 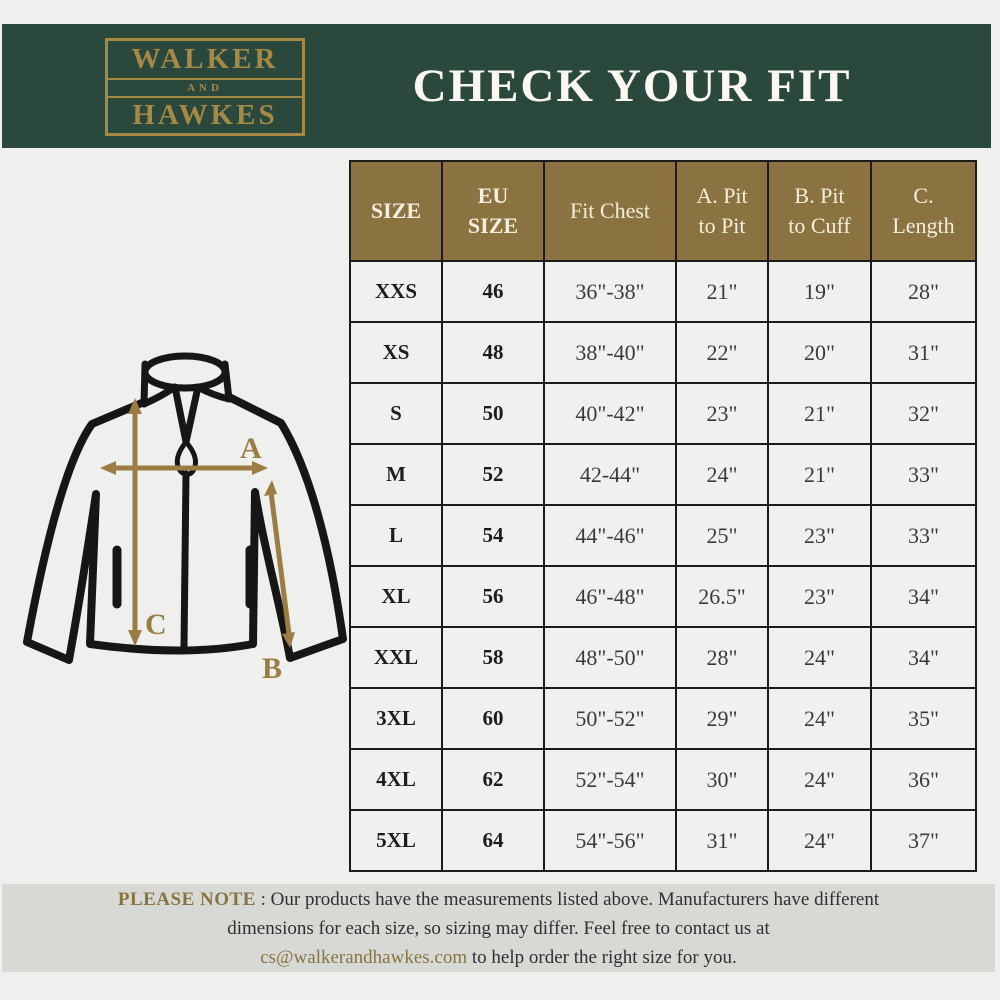 What do you see at coordinates (610, 413) in the screenshot?
I see `value-cell: 40"-42"` at bounding box center [610, 413].